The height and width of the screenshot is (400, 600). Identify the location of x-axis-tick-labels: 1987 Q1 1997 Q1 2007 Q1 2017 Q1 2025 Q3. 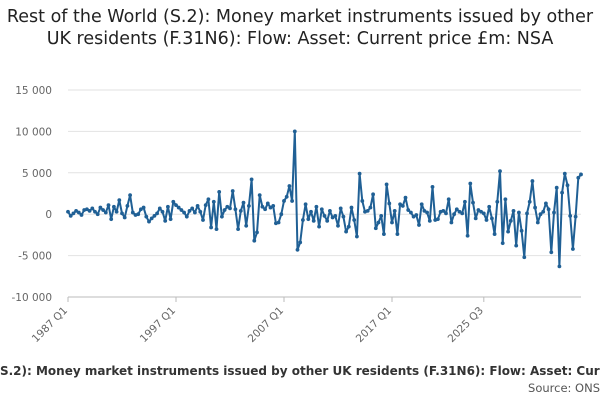
(258, 325).